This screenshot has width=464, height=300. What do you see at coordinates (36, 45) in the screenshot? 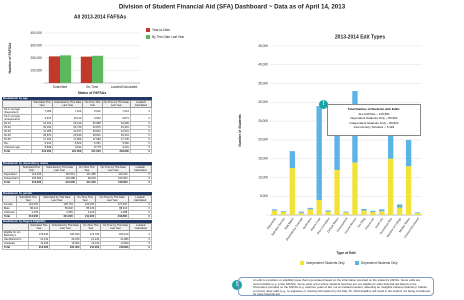
I see `y-tick-label: 300,000` at bounding box center [36, 45].